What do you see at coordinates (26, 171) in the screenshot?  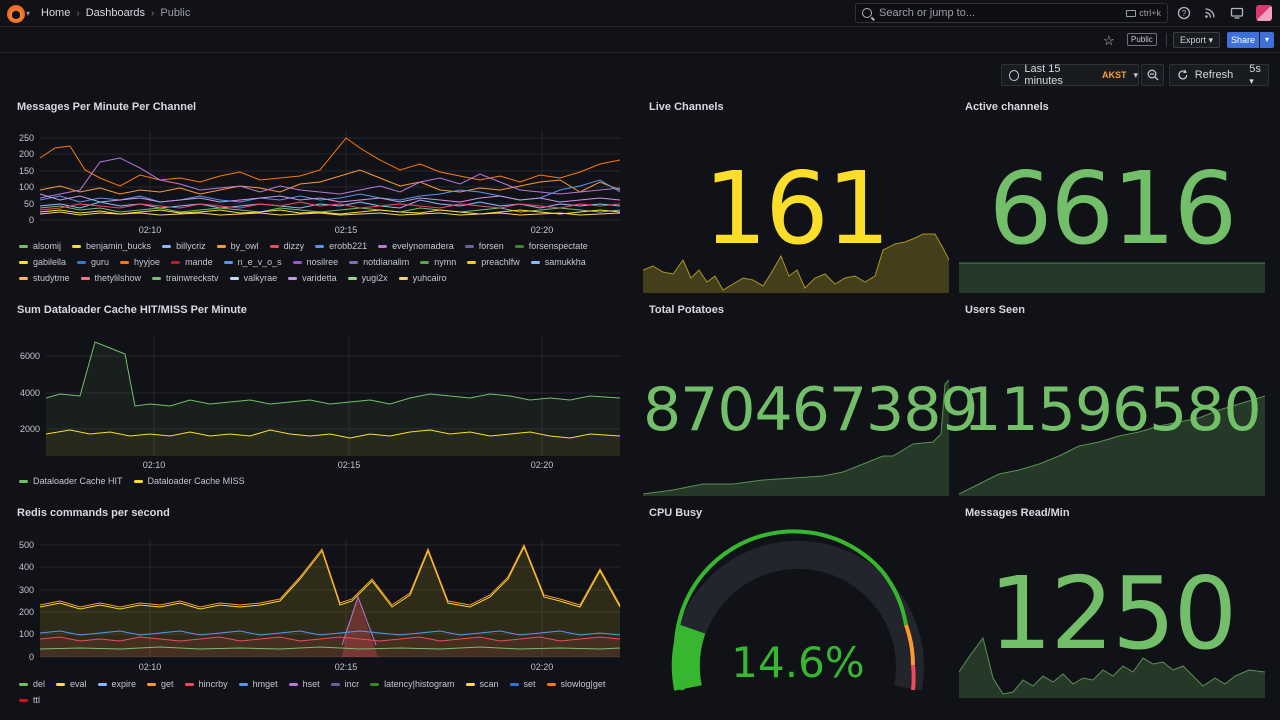 I see `y-tick: 150` at bounding box center [26, 171].